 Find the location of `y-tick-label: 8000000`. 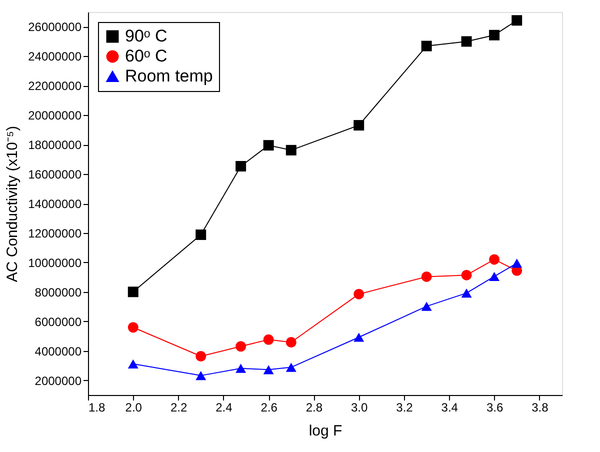

y-tick-label: 8000000 is located at coordinates (58, 292).